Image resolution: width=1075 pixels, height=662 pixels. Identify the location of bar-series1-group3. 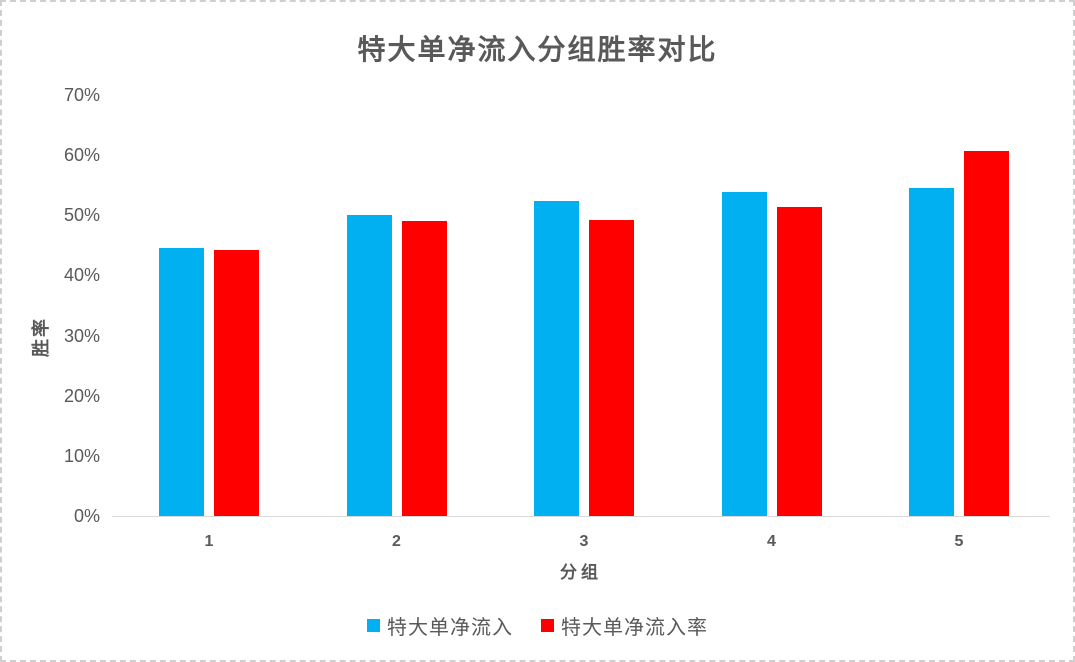
(556, 358).